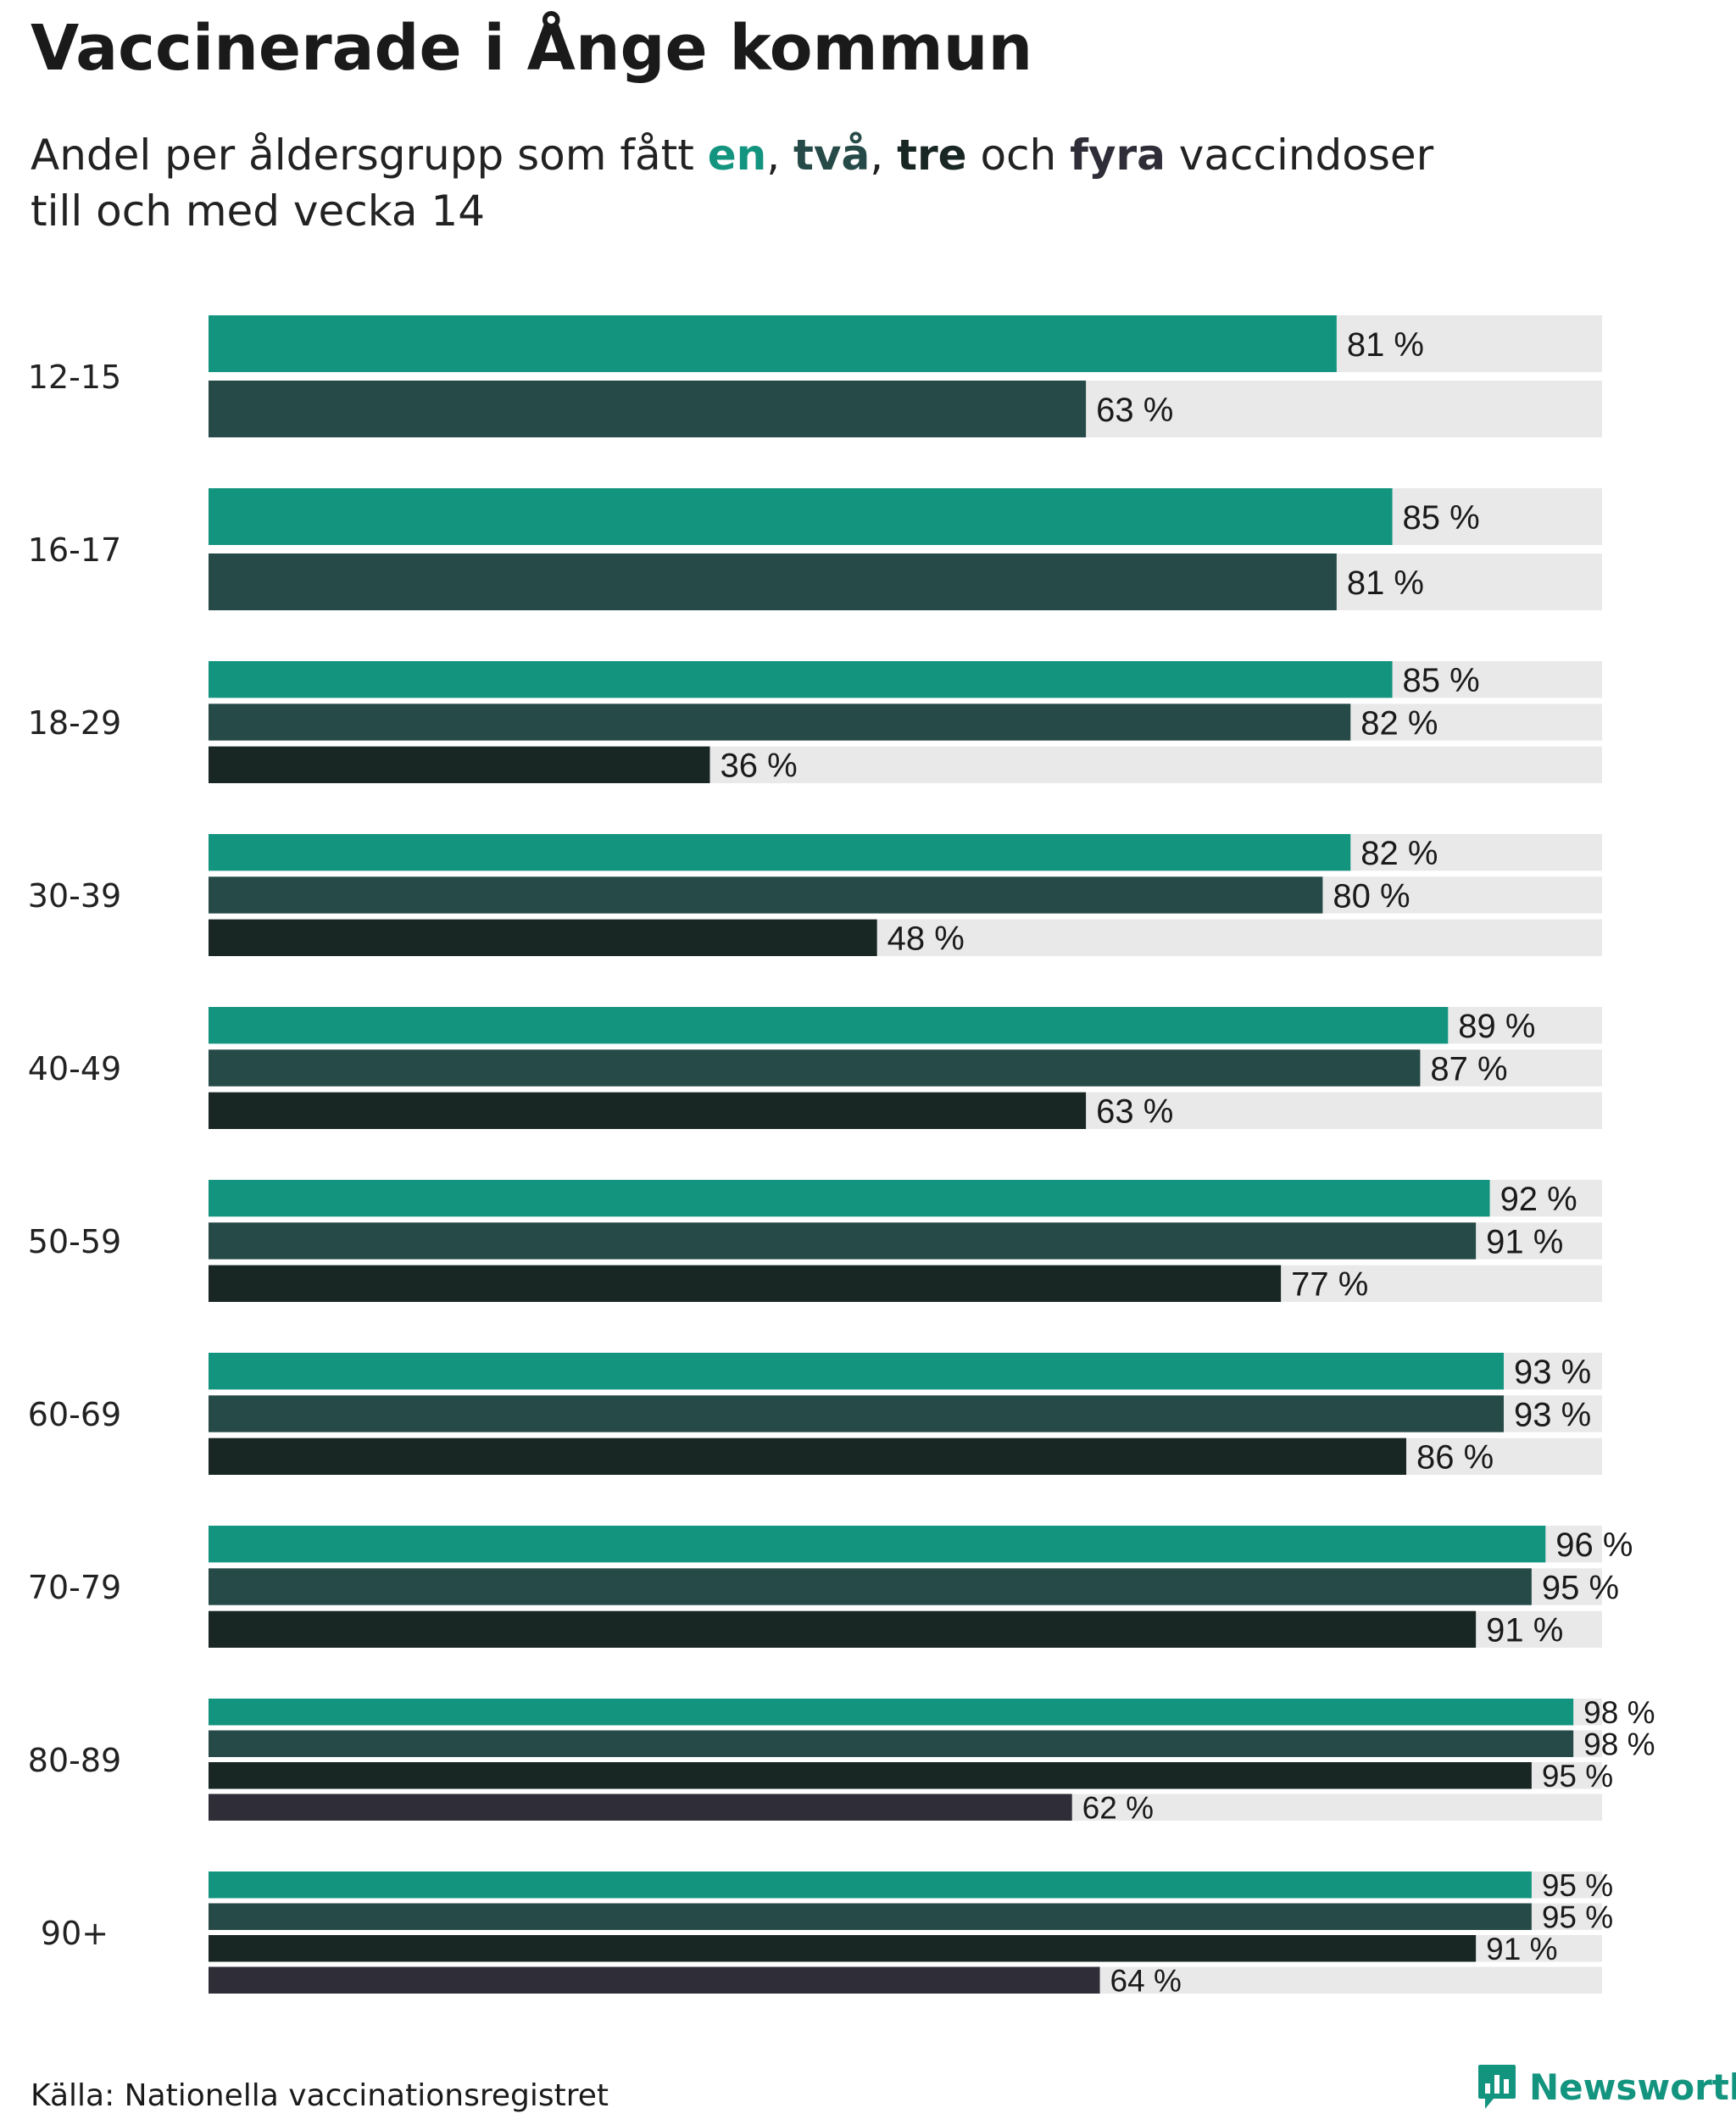 This screenshot has height=2119, width=1736. Describe the element at coordinates (74, 1934) in the screenshot. I see `category-label: 90+` at that location.